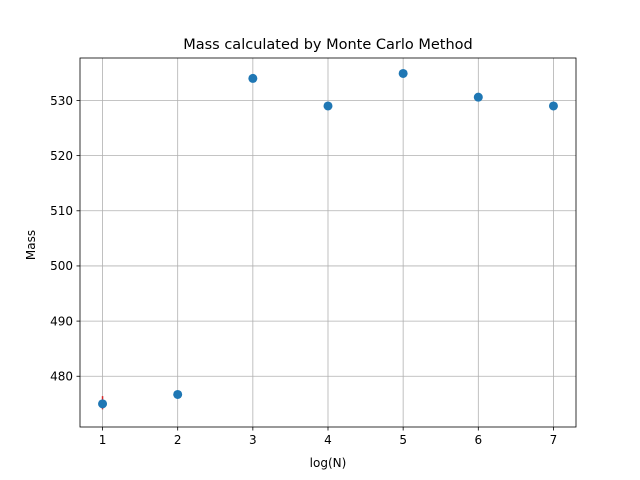  What do you see at coordinates (65, 239) in the screenshot?
I see `y-axis-ticks: 480 490 500 510 520 530` at bounding box center [65, 239].